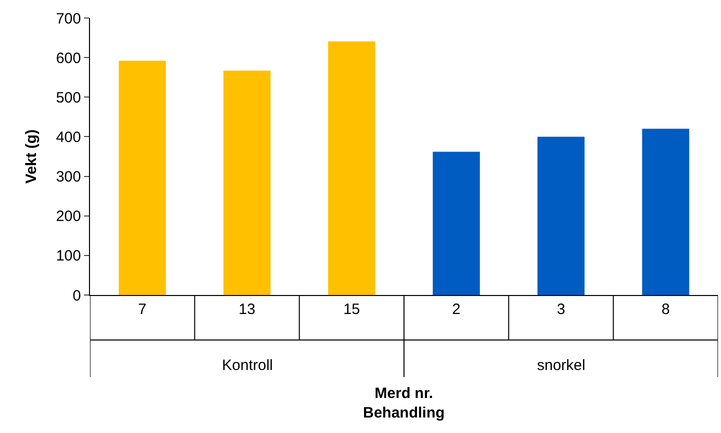 This screenshot has width=721, height=433. What do you see at coordinates (68, 58) in the screenshot?
I see `y-tick-label: 600` at bounding box center [68, 58].